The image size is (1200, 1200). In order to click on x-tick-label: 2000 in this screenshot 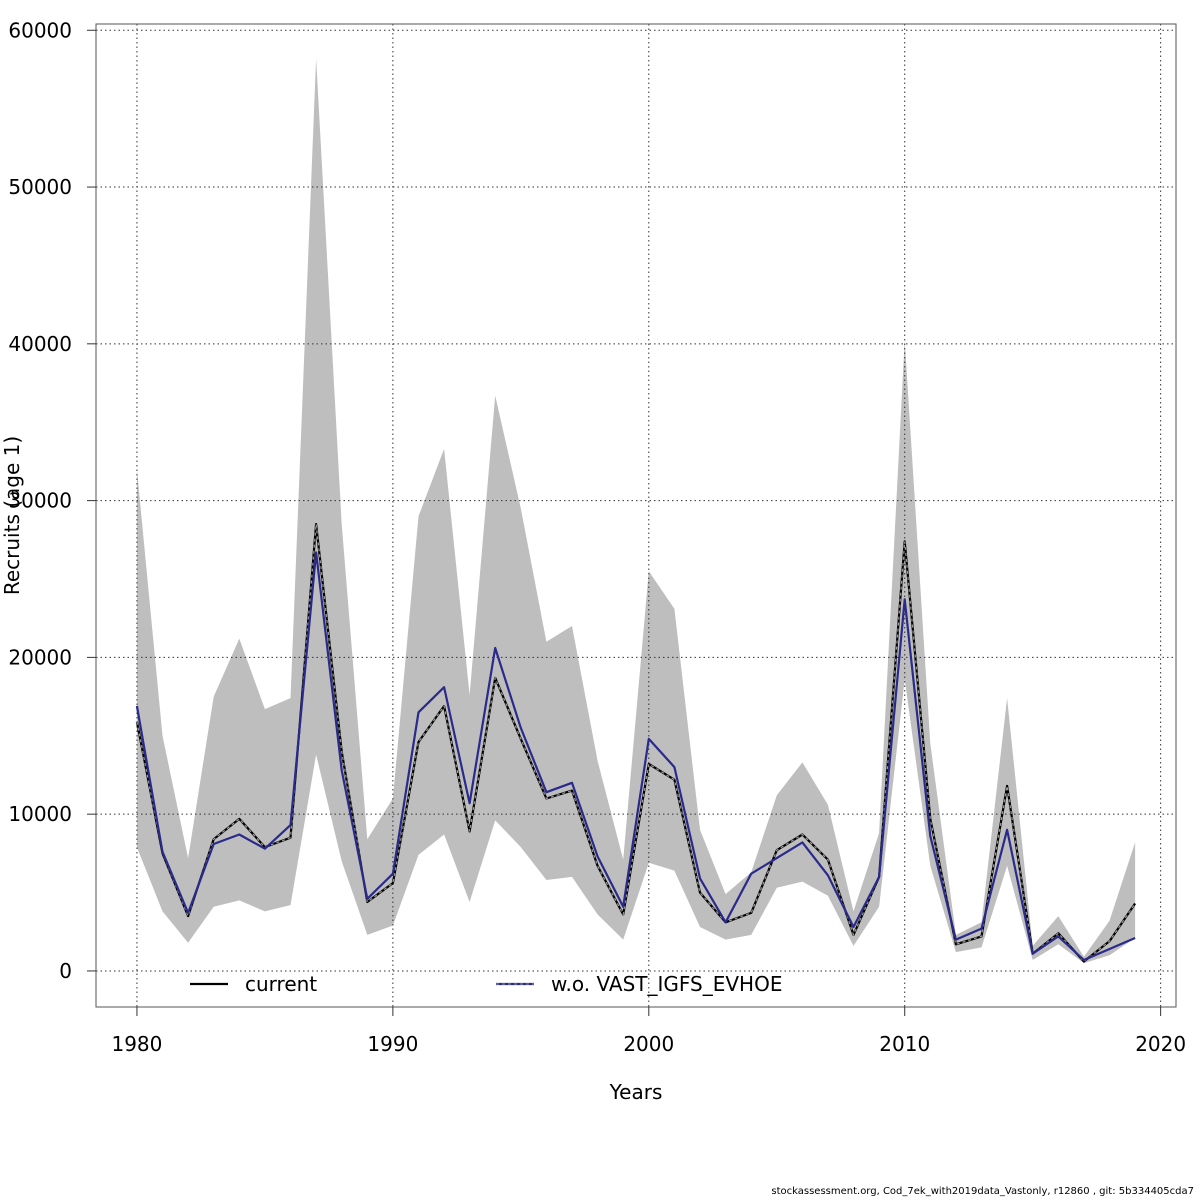, I will do `click(648, 1044)`.